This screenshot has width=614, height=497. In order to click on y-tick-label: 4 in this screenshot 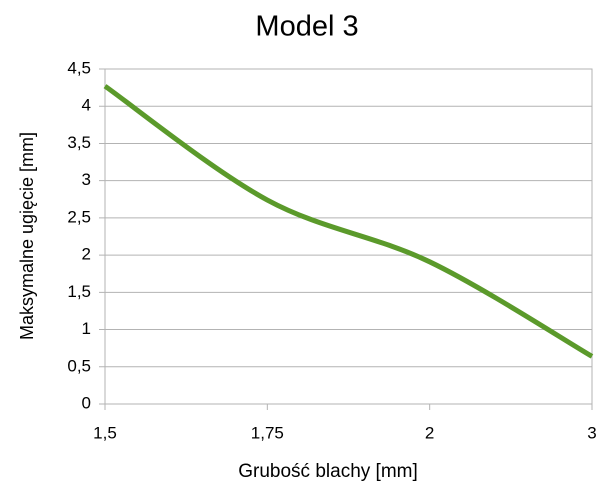, I will do `click(86, 105)`.